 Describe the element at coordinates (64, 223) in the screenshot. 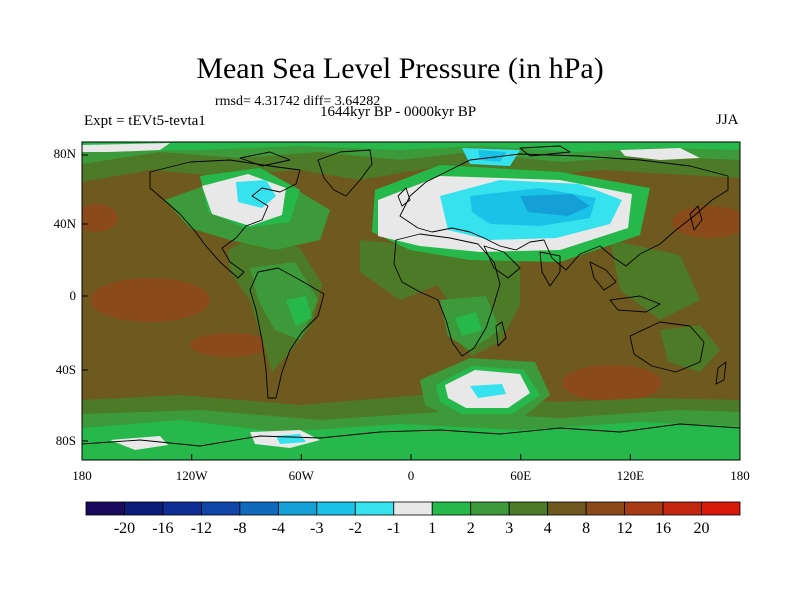

I see `y-tick-label: 40N` at that location.